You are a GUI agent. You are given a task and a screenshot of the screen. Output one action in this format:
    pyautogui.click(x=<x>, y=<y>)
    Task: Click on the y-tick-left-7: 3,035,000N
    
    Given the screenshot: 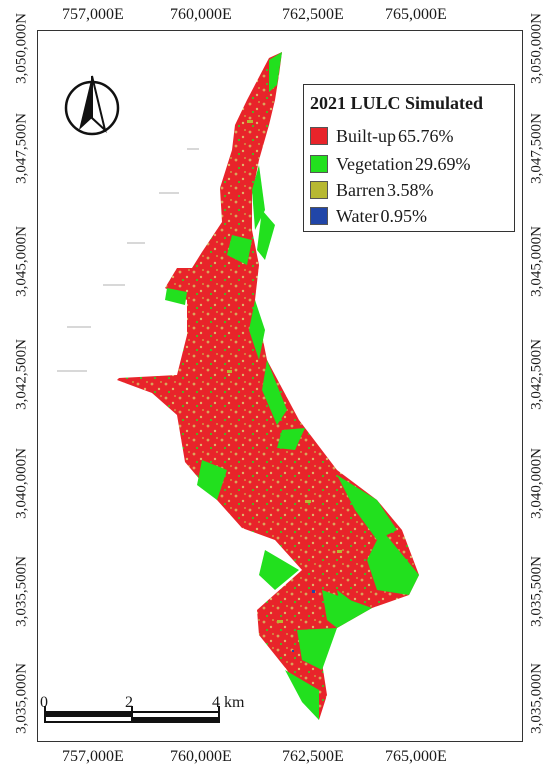 What is the action you would take?
    pyautogui.click(x=21, y=698)
    